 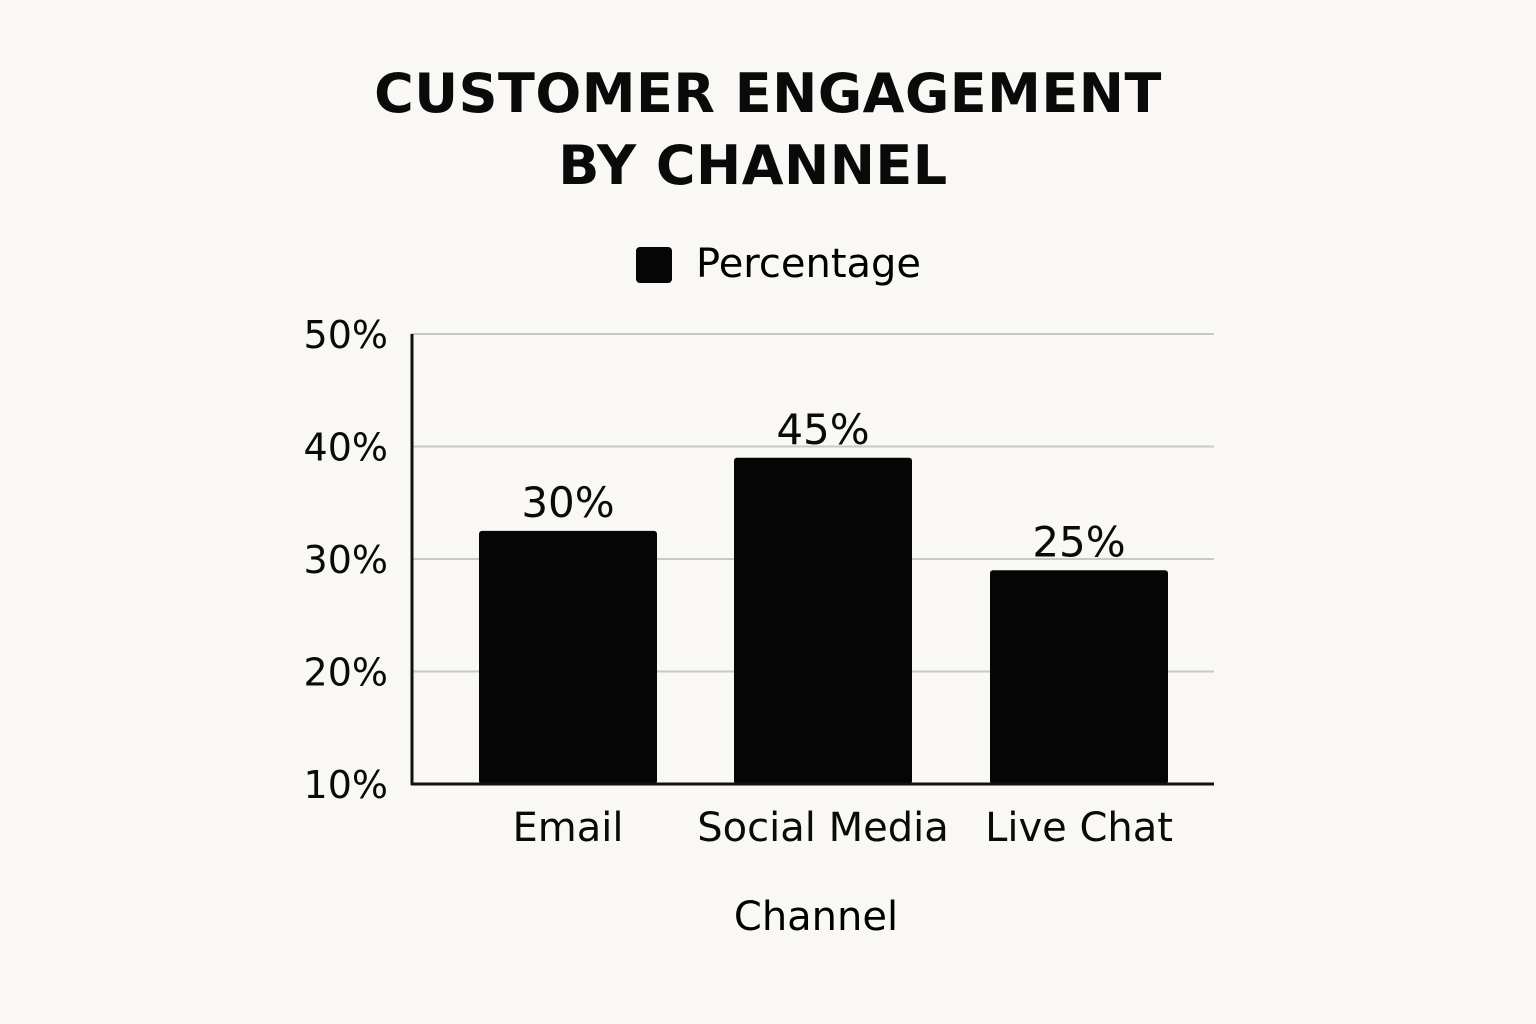 What do you see at coordinates (567, 502) in the screenshot?
I see `bar-value-label-email: 30%` at bounding box center [567, 502].